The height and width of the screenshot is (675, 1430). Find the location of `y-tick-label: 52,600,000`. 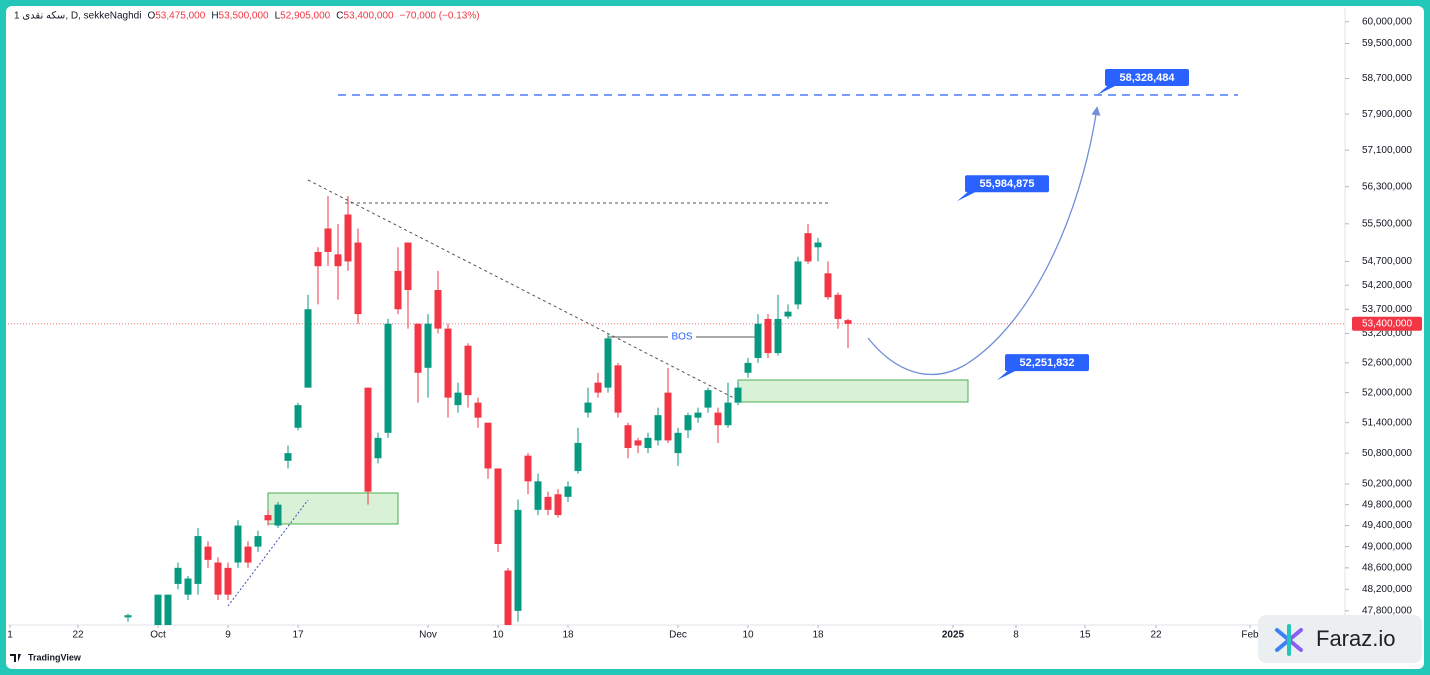

y-tick-label: 52,600,000 is located at coordinates (1387, 363).